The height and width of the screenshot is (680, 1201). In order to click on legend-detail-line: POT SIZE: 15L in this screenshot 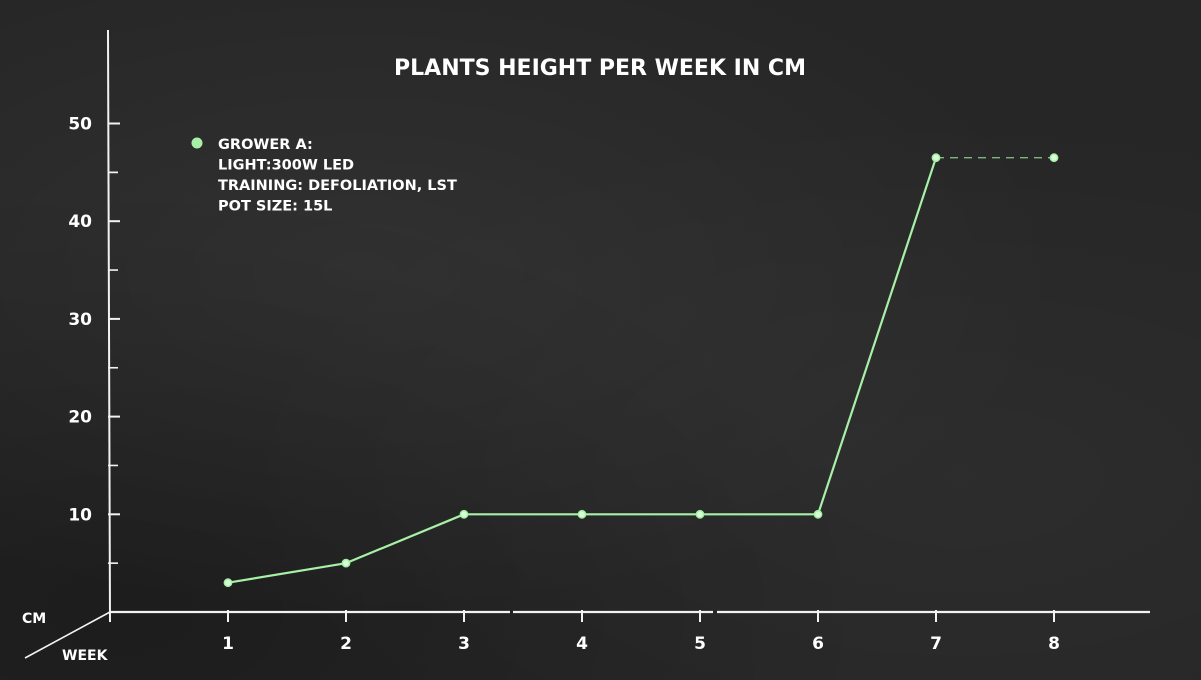, I will do `click(275, 207)`.